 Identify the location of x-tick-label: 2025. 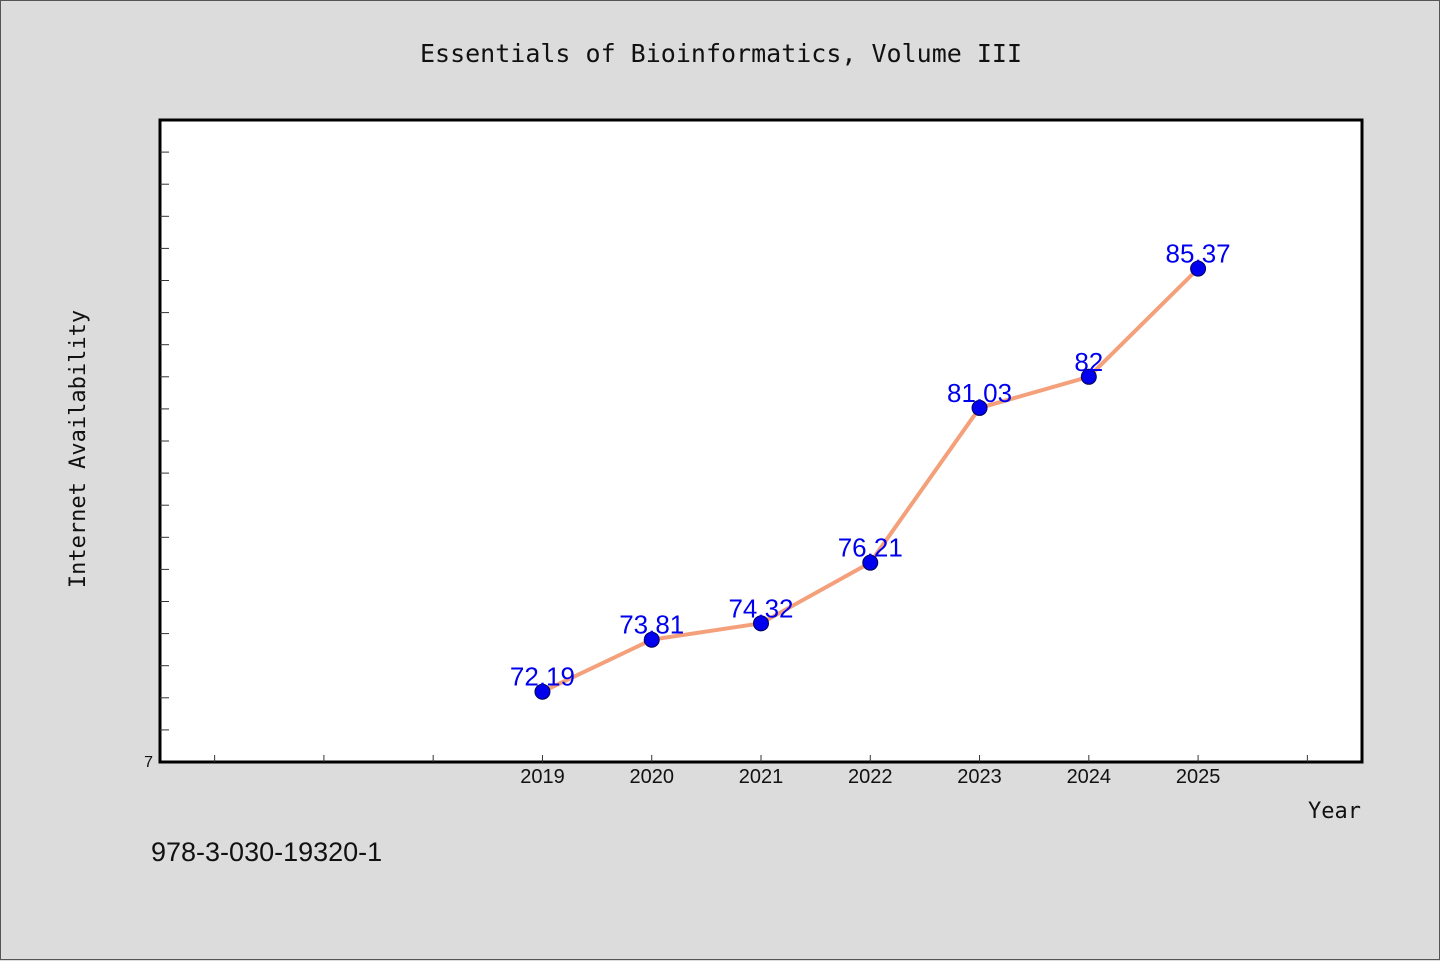
(1198, 777).